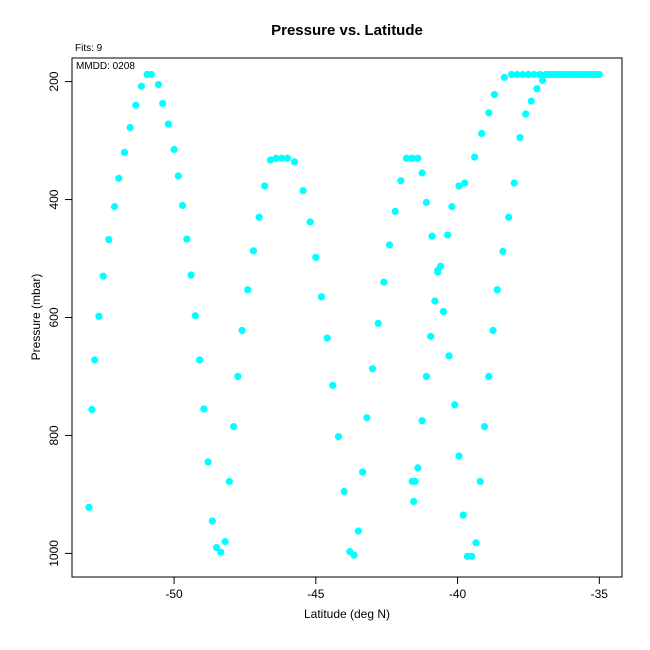 This screenshot has width=650, height=650. Describe the element at coordinates (347, 30) in the screenshot. I see `chart-title: Pressure vs. Latitude` at that location.